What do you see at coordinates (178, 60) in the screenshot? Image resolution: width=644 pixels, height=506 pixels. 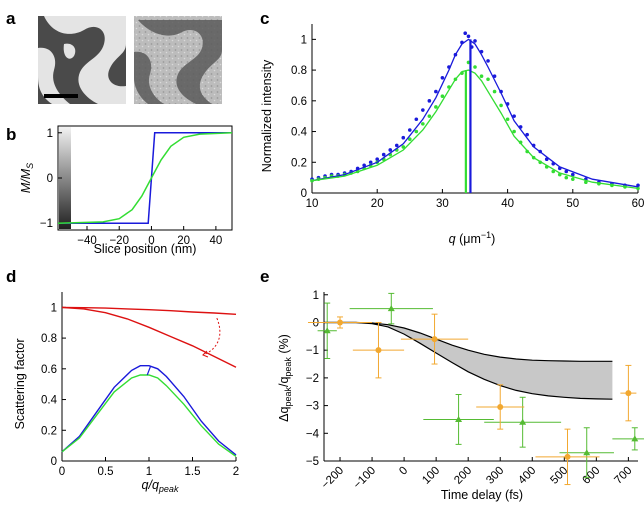 I see `domain-image-right` at bounding box center [178, 60].